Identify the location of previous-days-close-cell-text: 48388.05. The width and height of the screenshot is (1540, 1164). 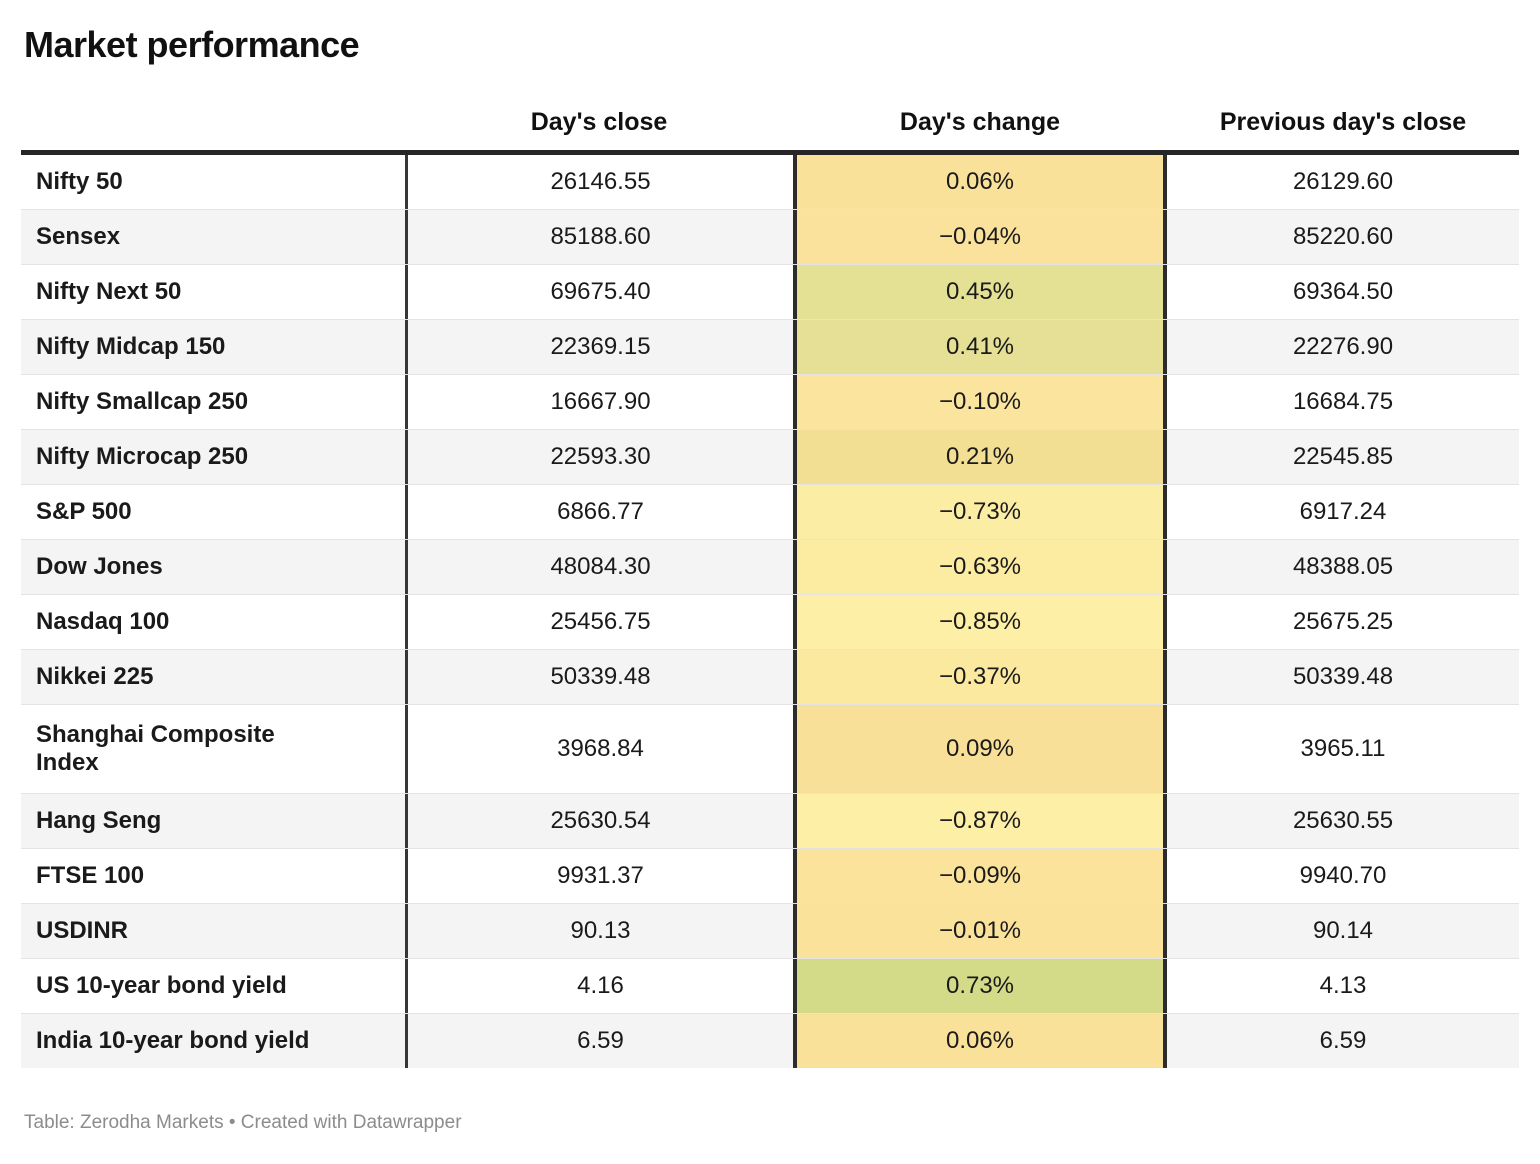
(1343, 566).